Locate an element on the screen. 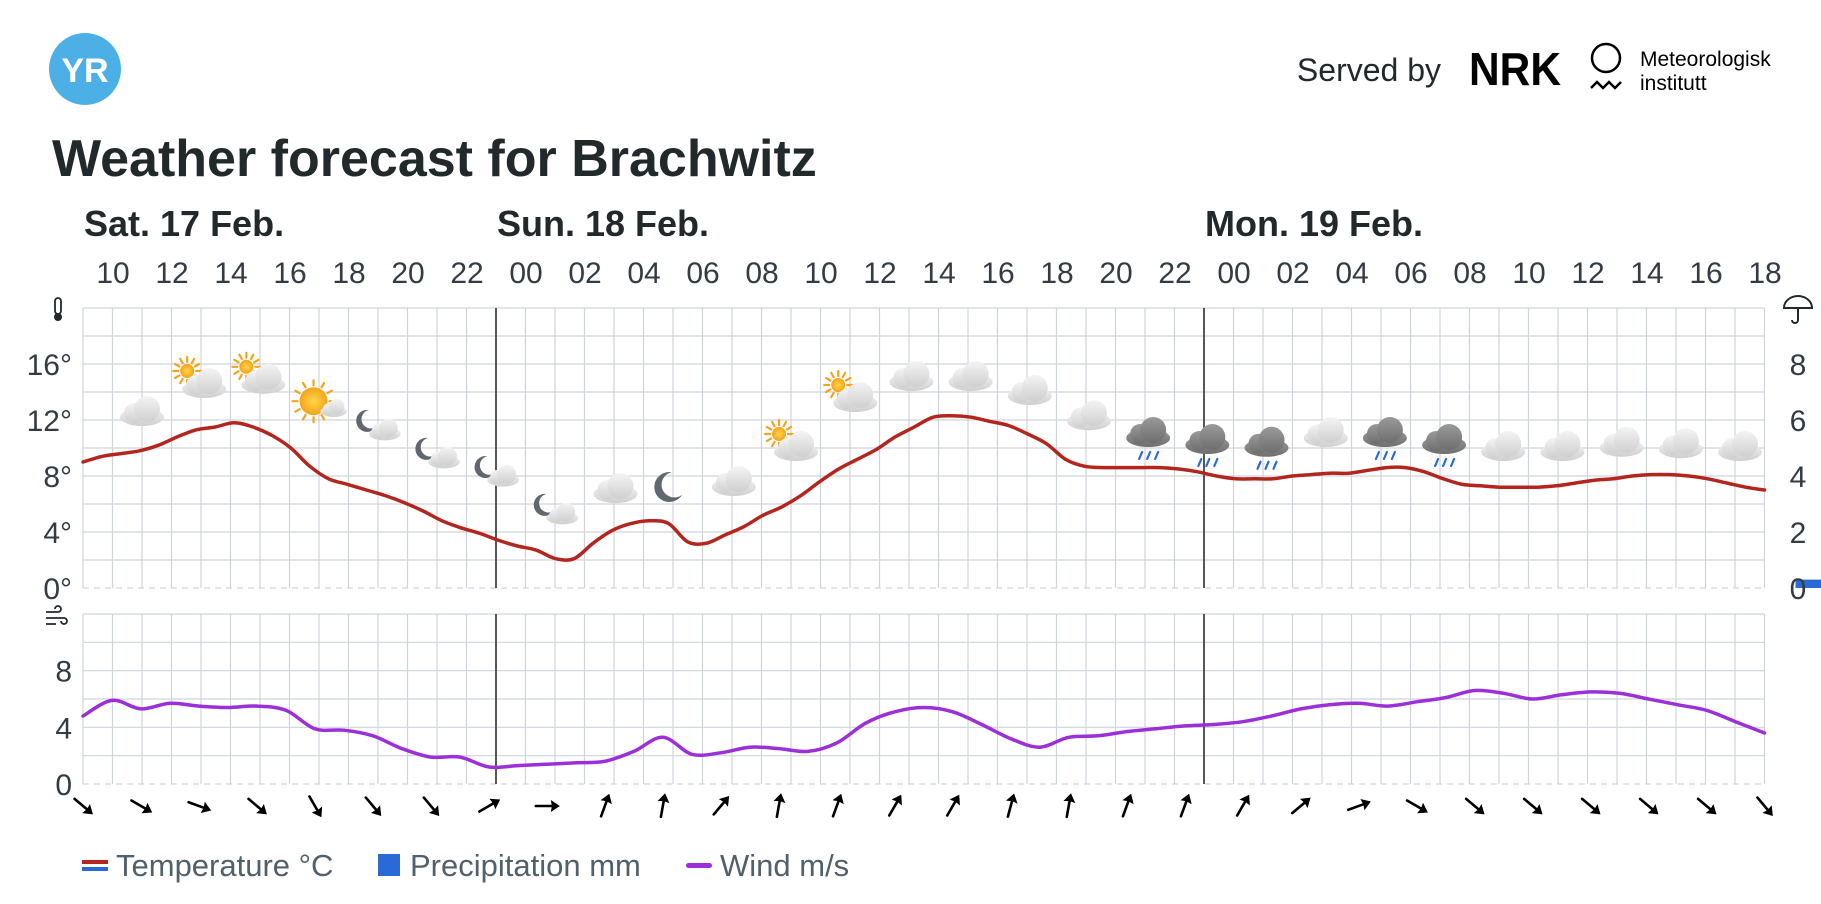 This screenshot has height=904, width=1821. yr-logo: YR is located at coordinates (85, 69).